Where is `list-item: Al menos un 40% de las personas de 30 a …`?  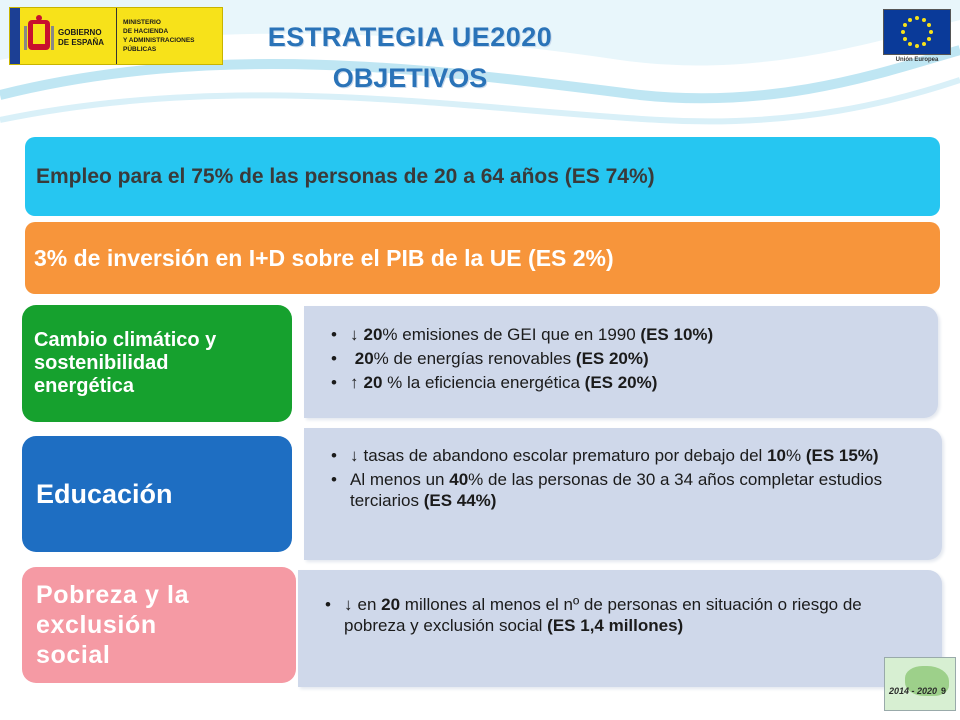 list-item: Al menos un 40% de las personas de 30 a … is located at coordinates (625, 490).